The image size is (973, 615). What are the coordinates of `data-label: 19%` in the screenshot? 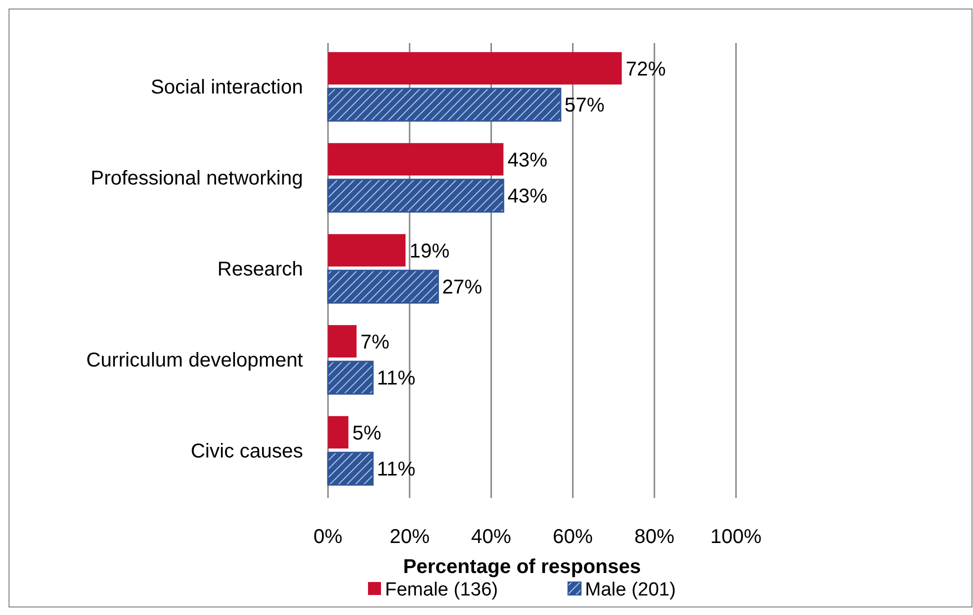 It's located at (430, 251).